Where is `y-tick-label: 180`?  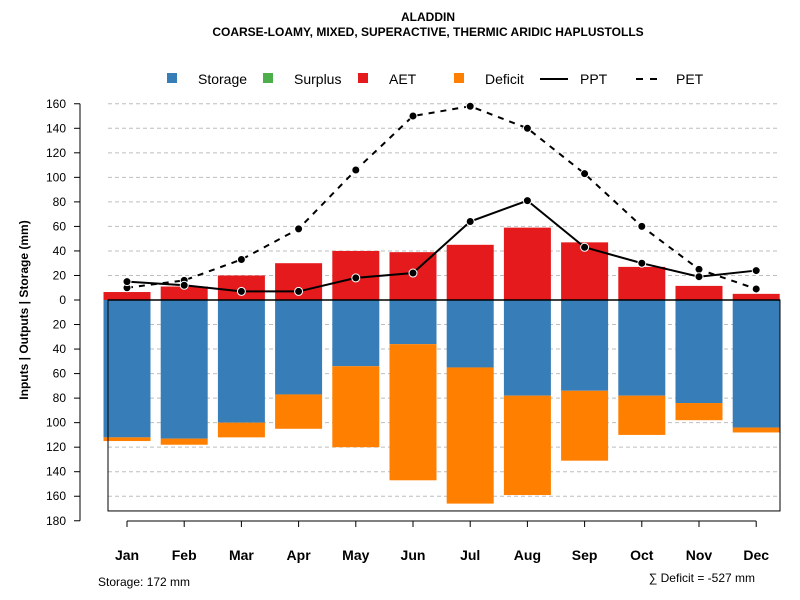 y-tick-label: 180 is located at coordinates (56, 521).